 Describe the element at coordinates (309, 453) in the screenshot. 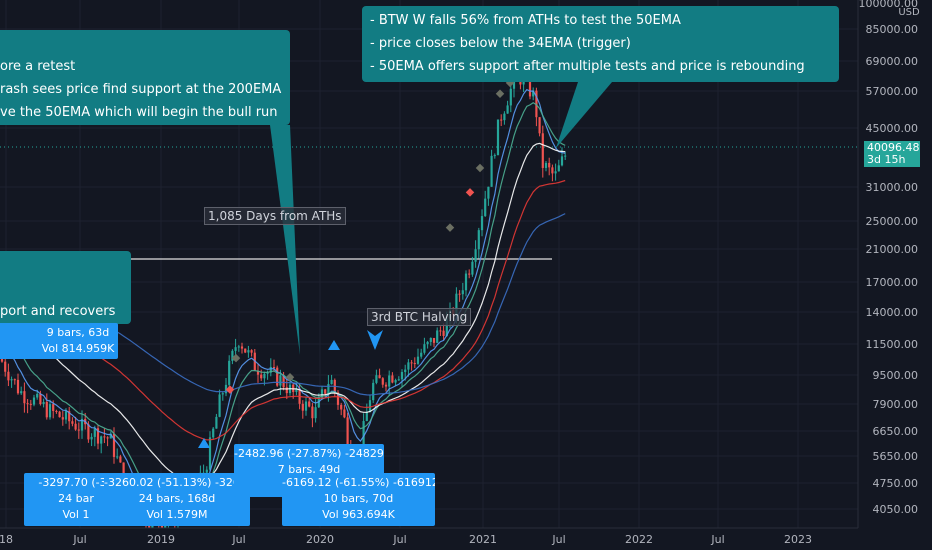

I see `measure-box-4-line-1: -2482.96 (-27.87%) -248296` at that location.